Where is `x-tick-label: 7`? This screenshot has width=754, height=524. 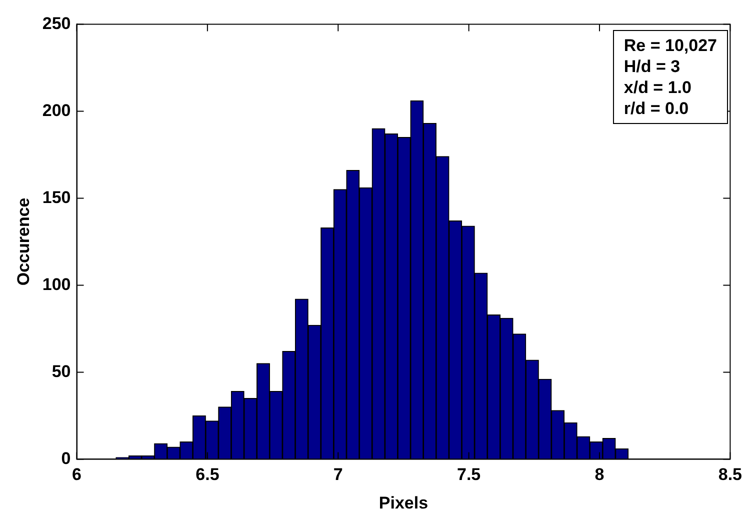
x-tick-label: 7 is located at coordinates (338, 474).